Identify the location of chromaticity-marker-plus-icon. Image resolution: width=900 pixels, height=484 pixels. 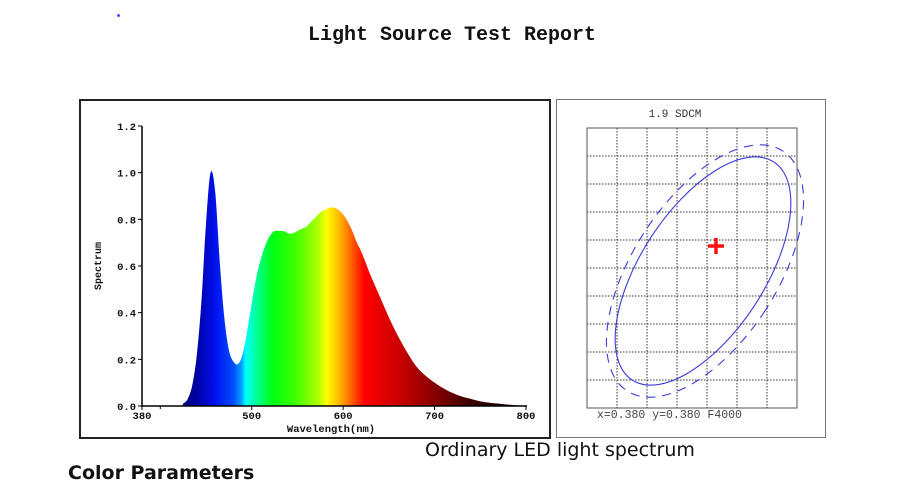
(716, 246).